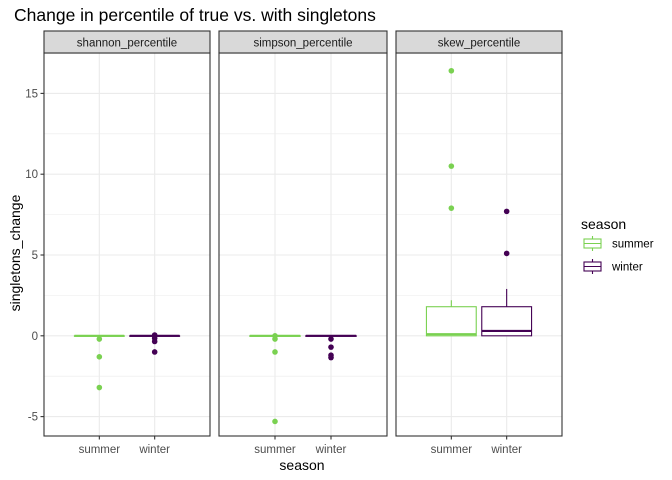 This screenshot has width=672, height=480. Describe the element at coordinates (627, 268) in the screenshot. I see `legend-label: winter` at that location.